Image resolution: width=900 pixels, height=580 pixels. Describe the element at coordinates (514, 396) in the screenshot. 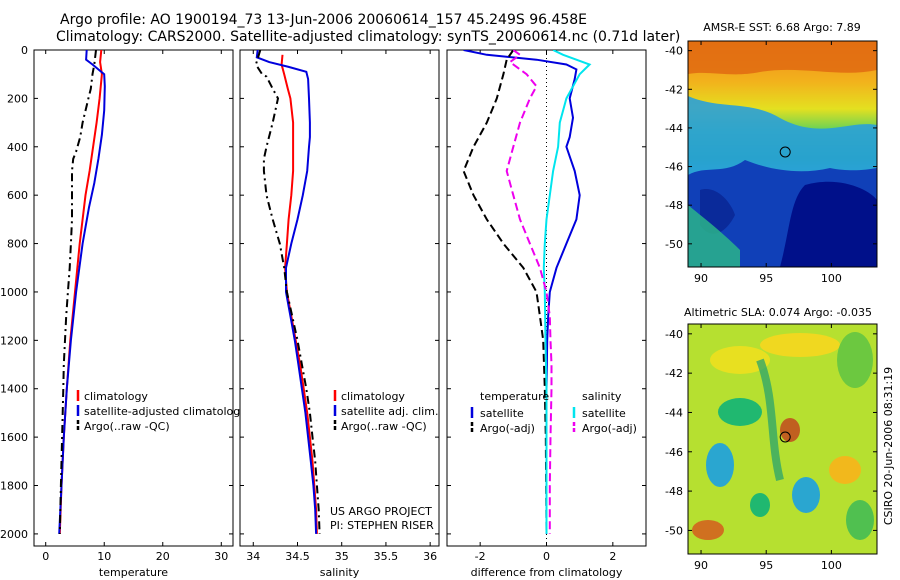

I see `legend-group-heading: temperature` at that location.